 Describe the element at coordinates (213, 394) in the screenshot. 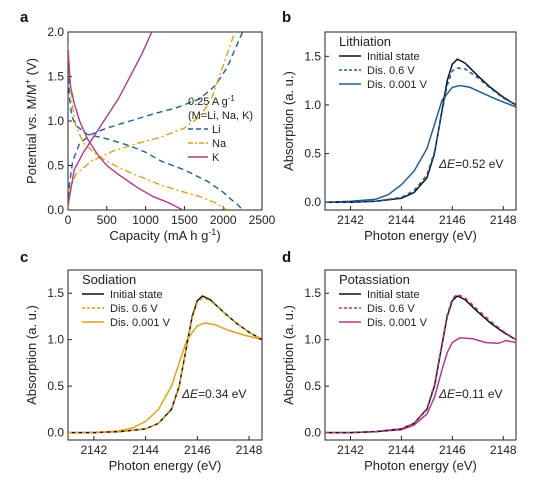

I see `delta-e-annotation: ΔE=0.34 eV` at that location.